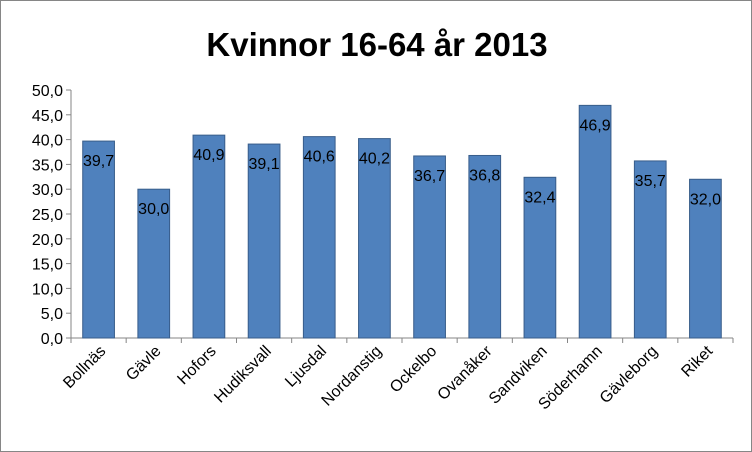  Describe the element at coordinates (98, 161) in the screenshot. I see `data-label: 39,7` at that location.